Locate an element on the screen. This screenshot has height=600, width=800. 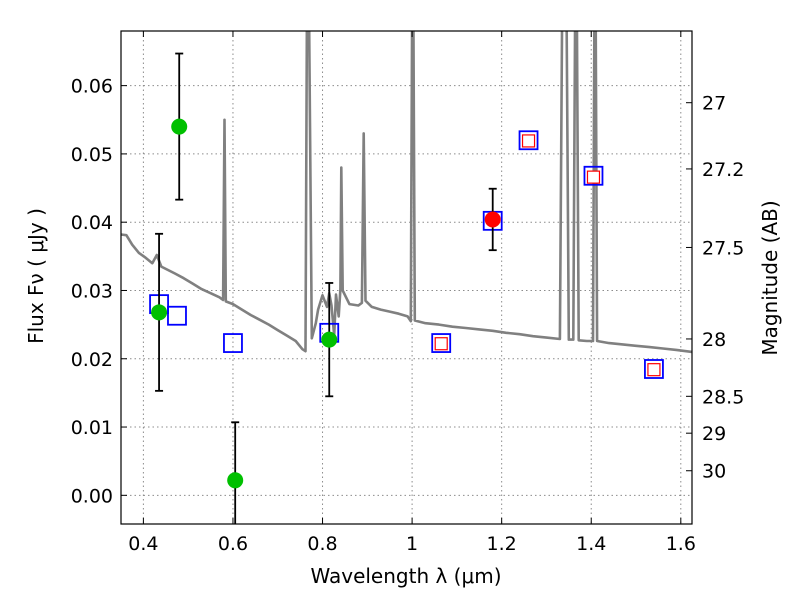
right-tick-label: 28.5 is located at coordinates (723, 397).